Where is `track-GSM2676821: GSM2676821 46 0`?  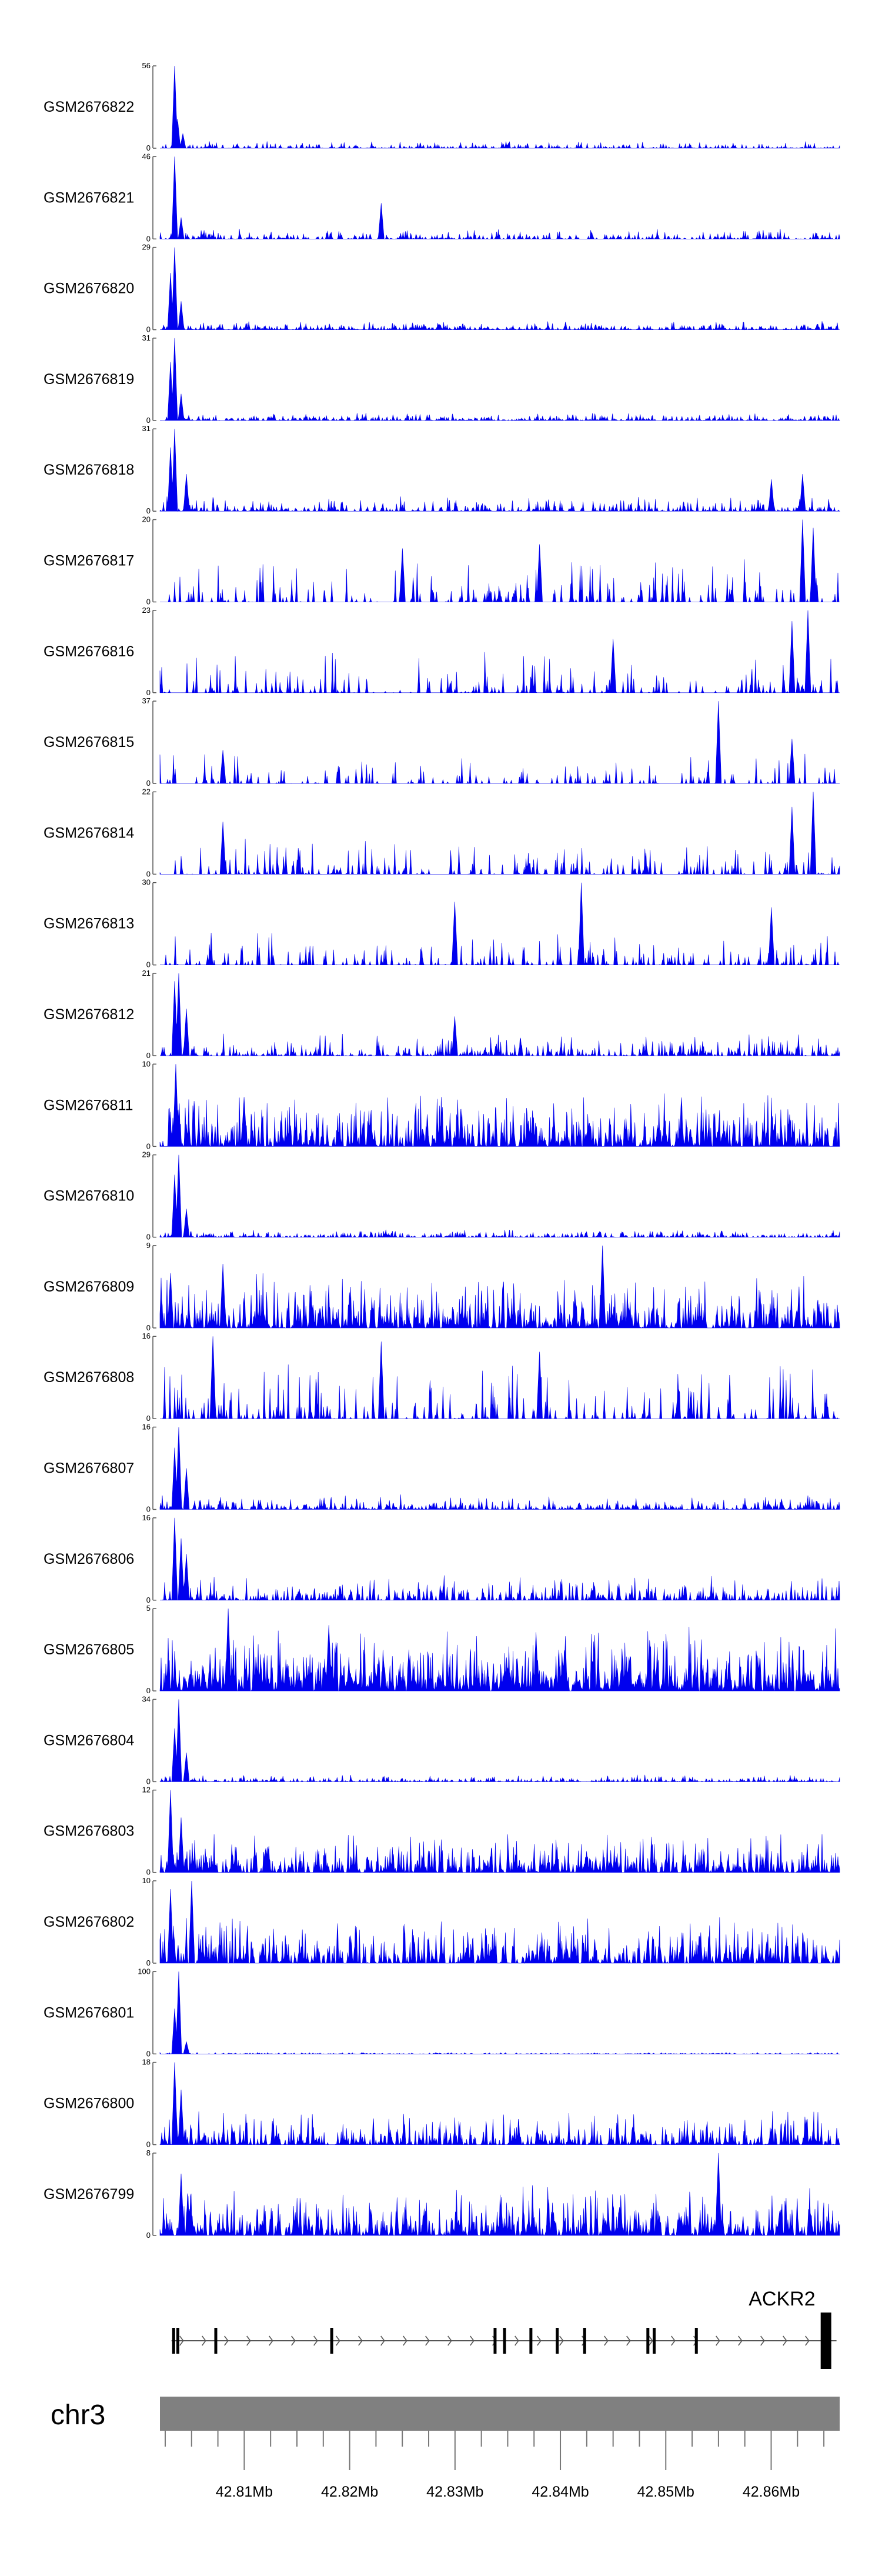 track-GSM2676821: GSM2676821 46 0 is located at coordinates (442, 197).